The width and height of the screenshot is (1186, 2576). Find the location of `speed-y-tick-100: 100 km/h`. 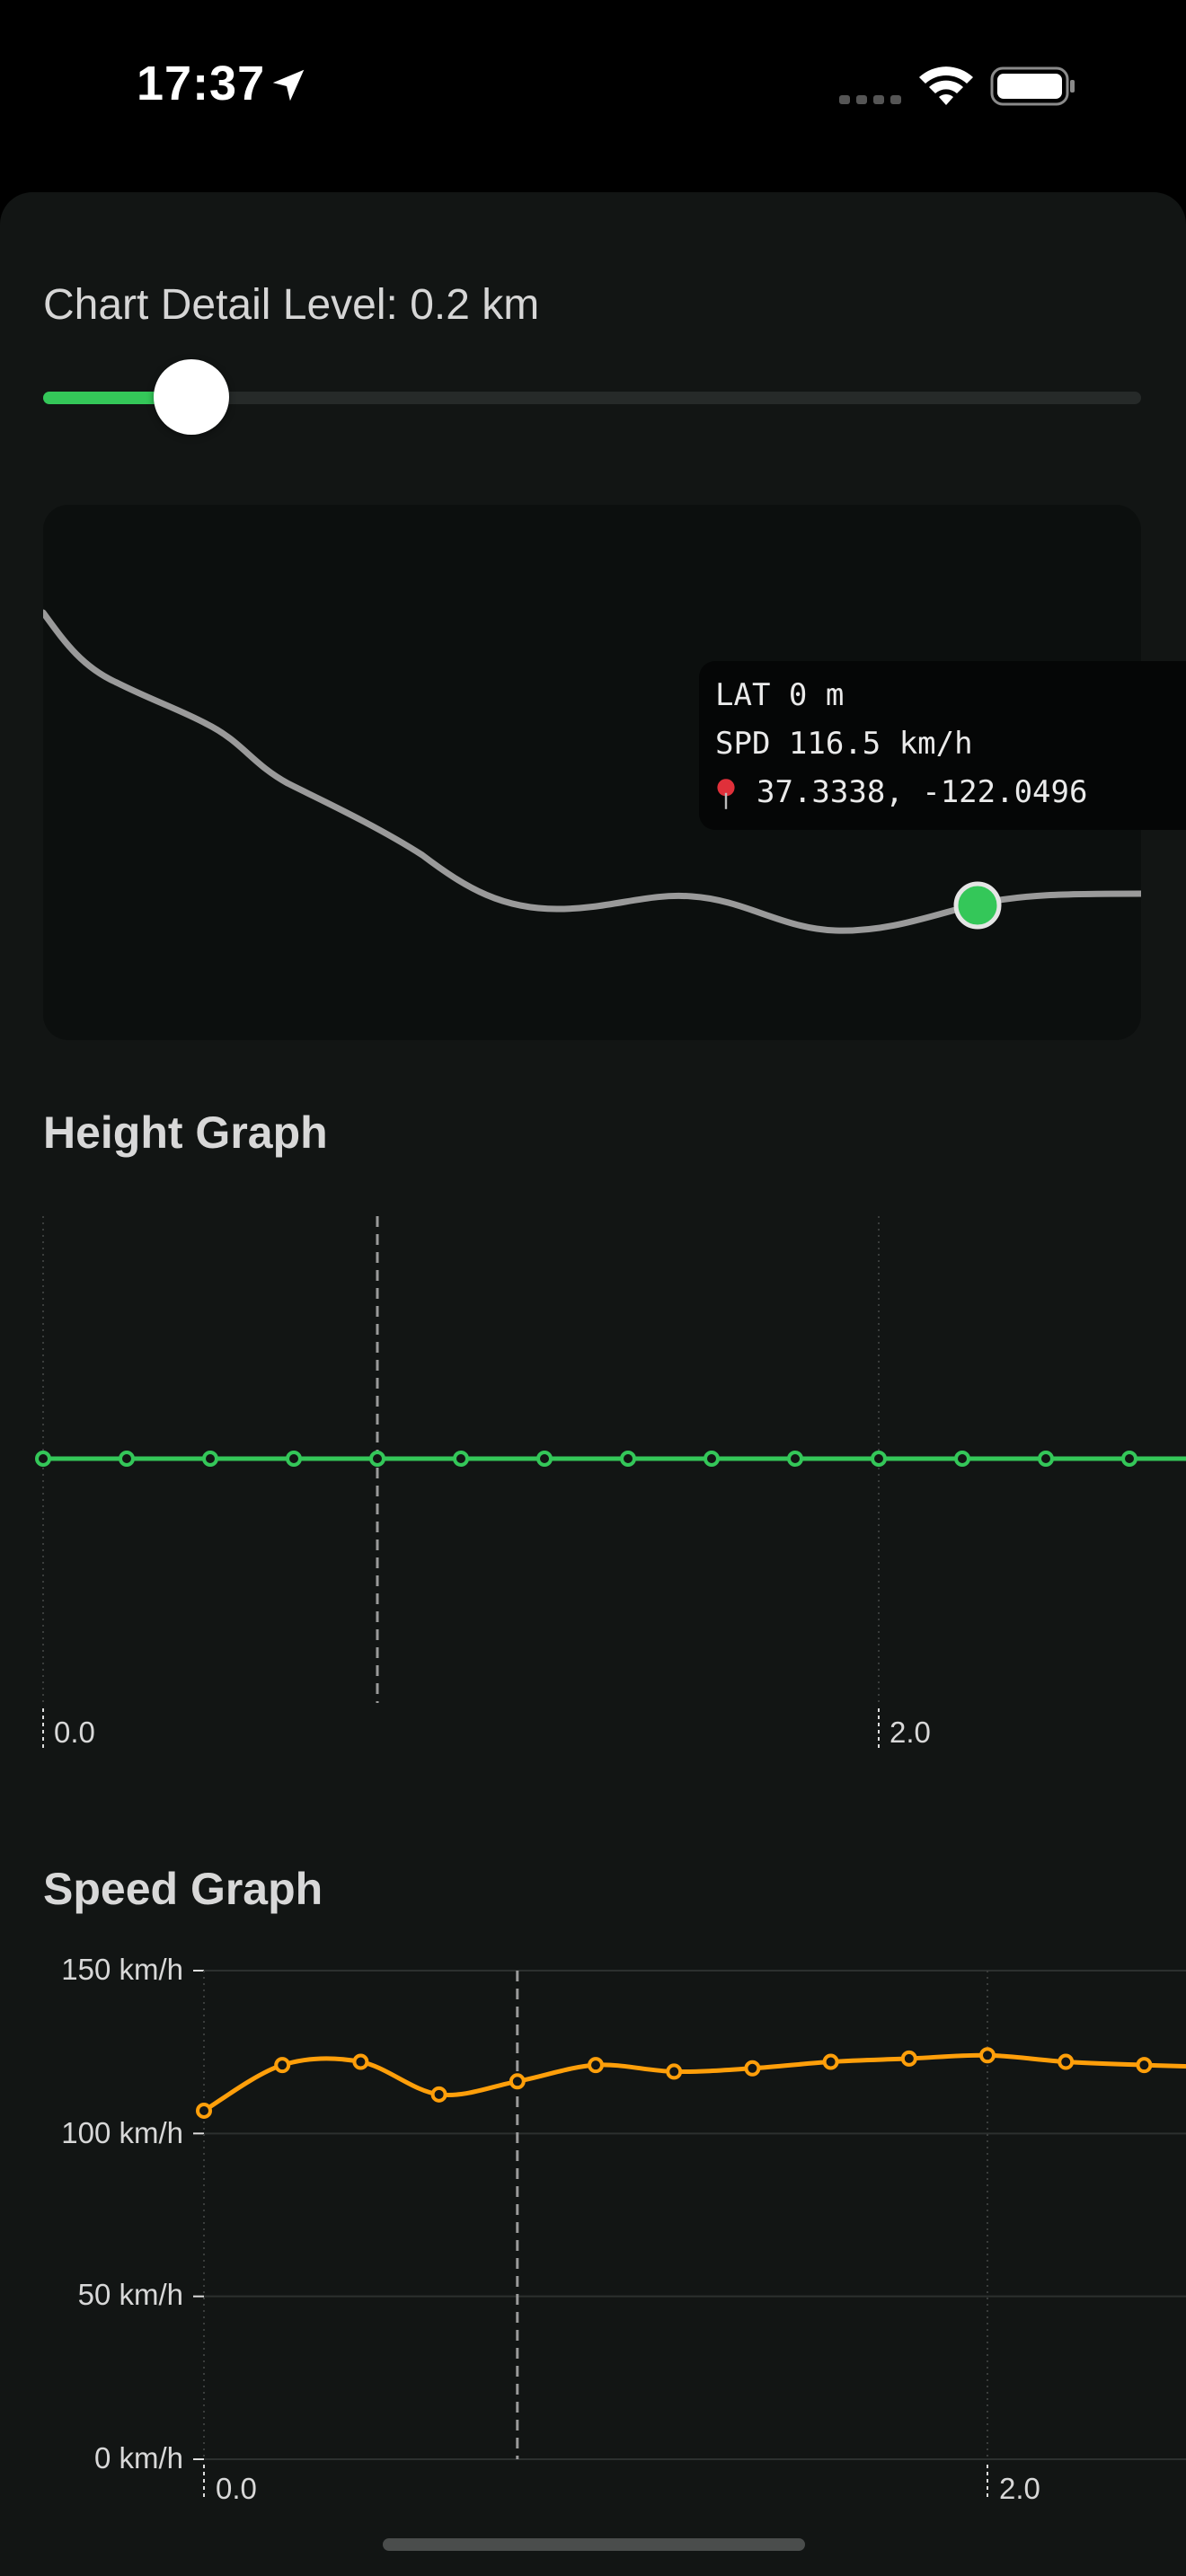

speed-y-tick-100: 100 km/h is located at coordinates (122, 2132).